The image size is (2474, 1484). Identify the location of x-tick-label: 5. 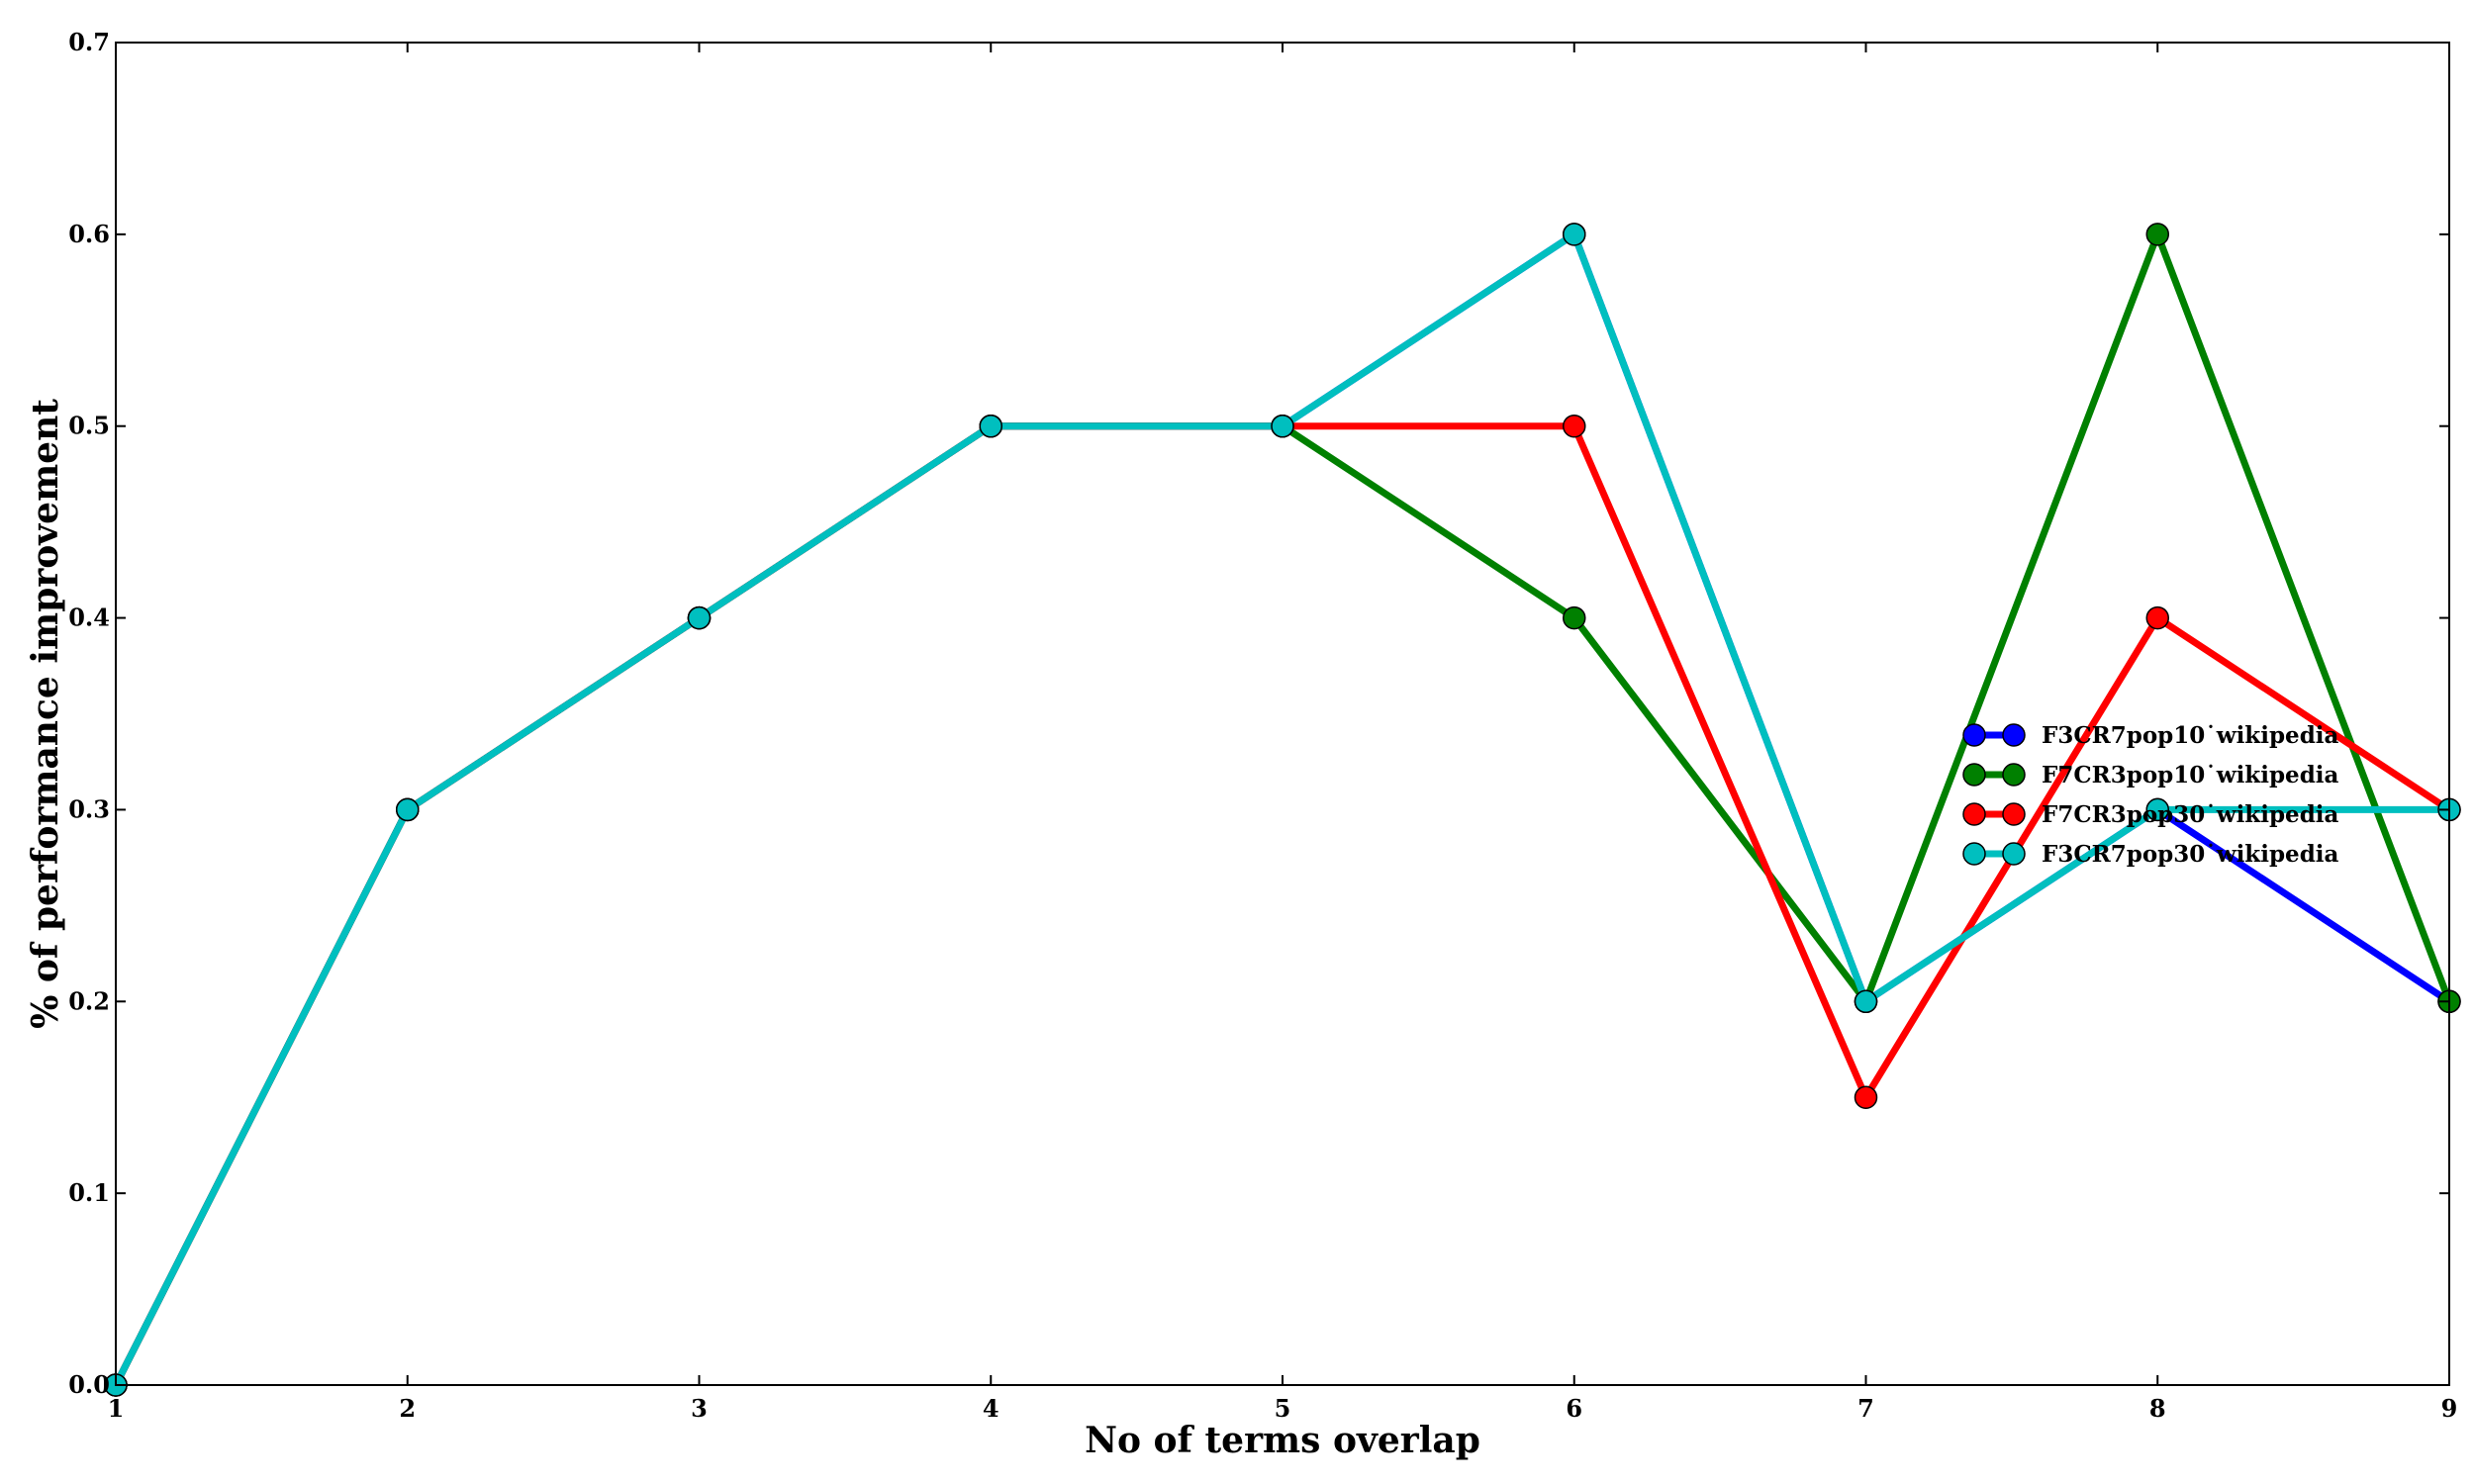
(1283, 1408).